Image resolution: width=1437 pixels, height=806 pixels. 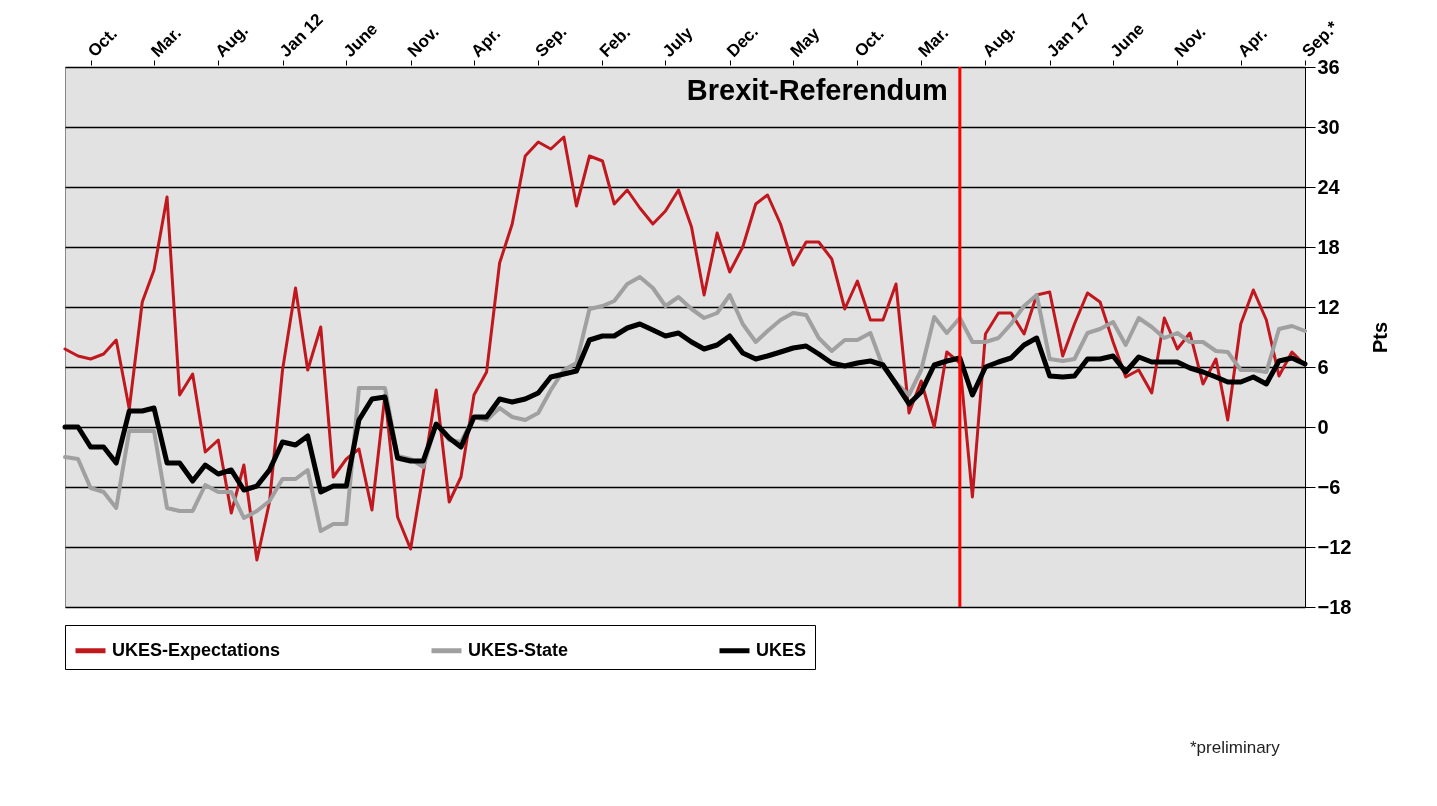 I want to click on y-tick-label: −18, so click(x=1334, y=606).